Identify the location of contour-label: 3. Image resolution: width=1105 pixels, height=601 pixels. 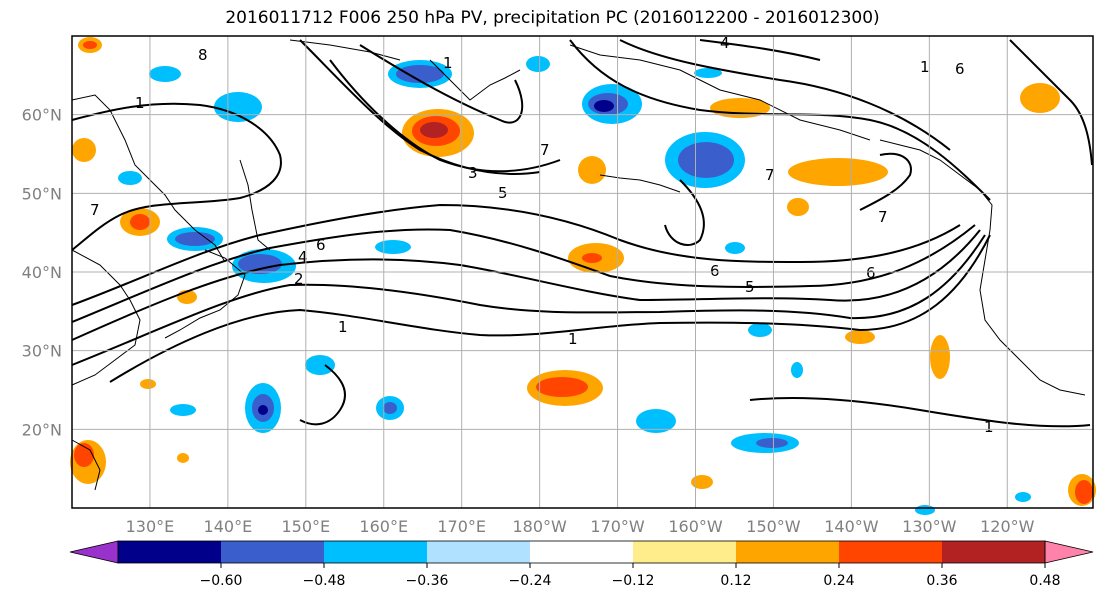
(473, 173).